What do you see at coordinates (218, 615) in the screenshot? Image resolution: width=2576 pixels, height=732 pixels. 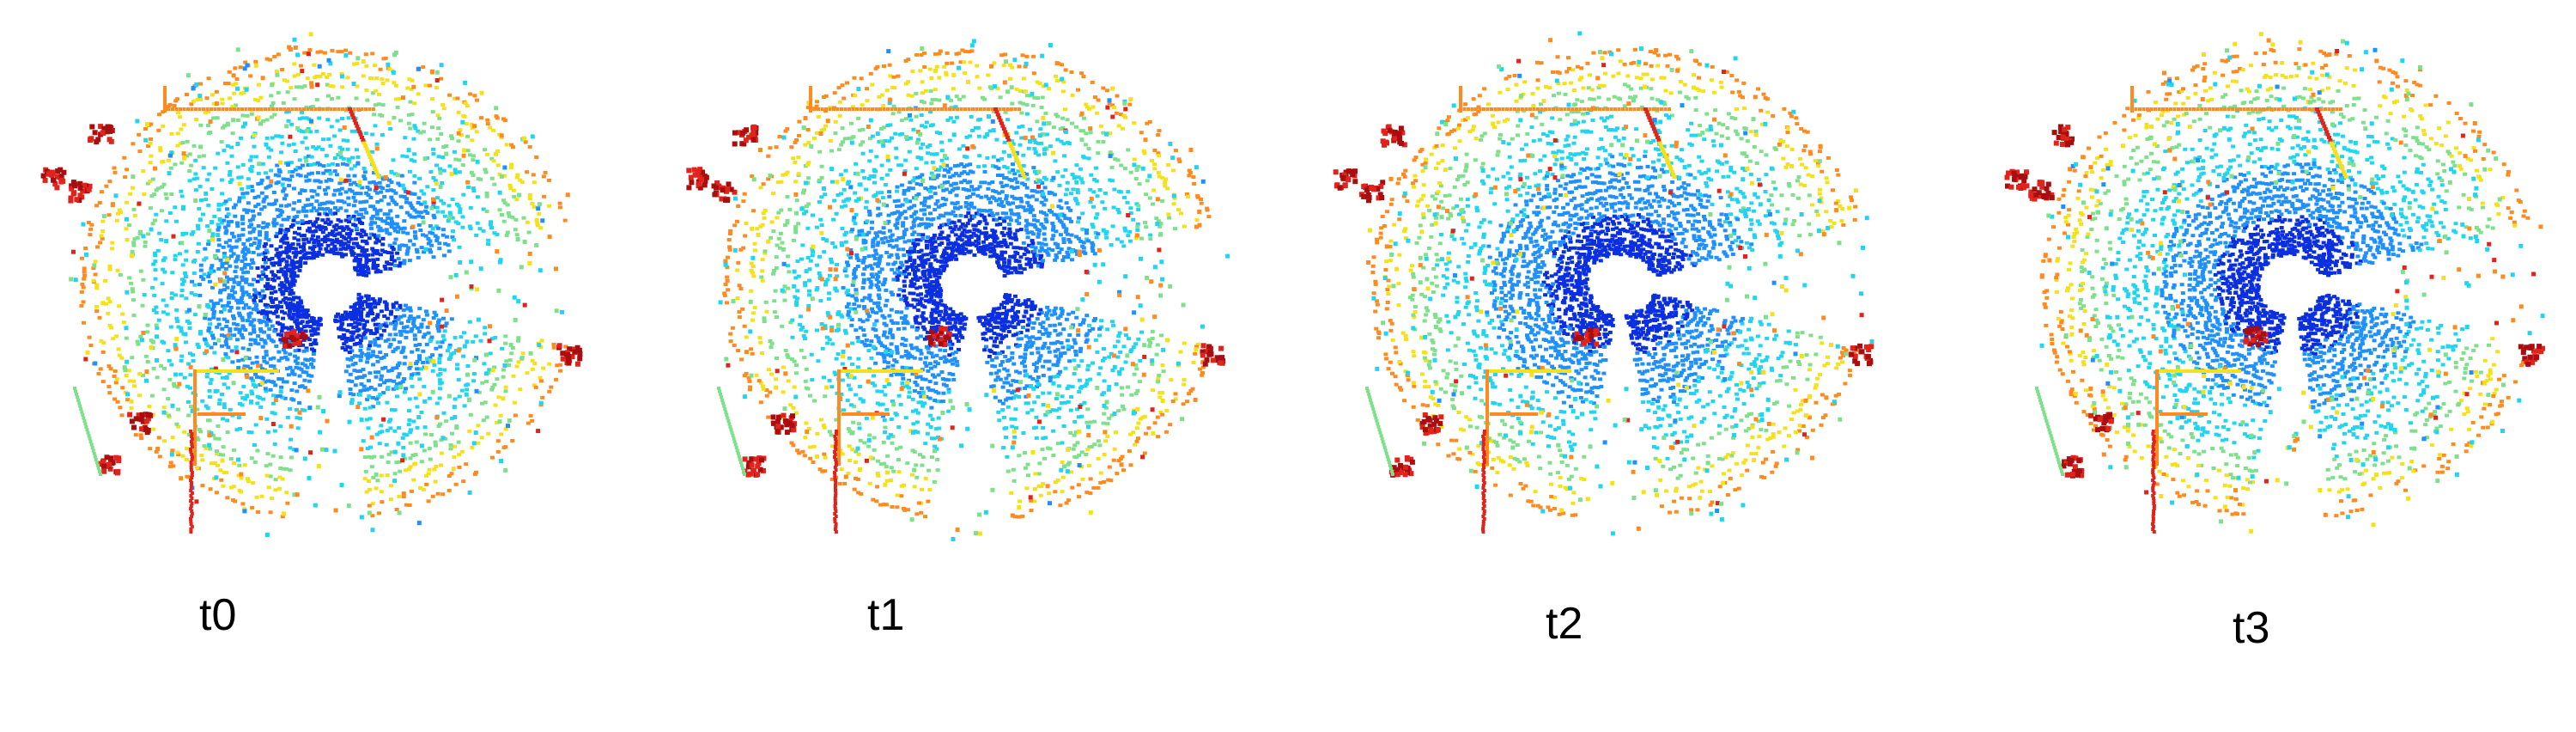 I see `frame-label-t0: t0` at bounding box center [218, 615].